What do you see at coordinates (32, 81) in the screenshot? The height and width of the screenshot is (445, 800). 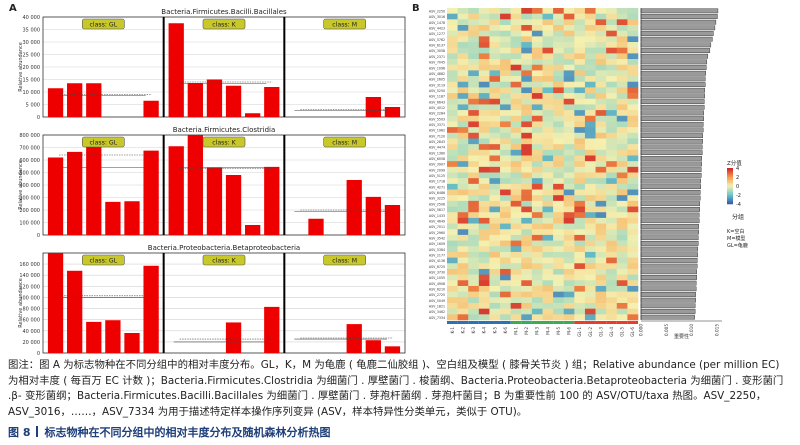 I see `y-tick-label: 15 000` at bounding box center [32, 81].